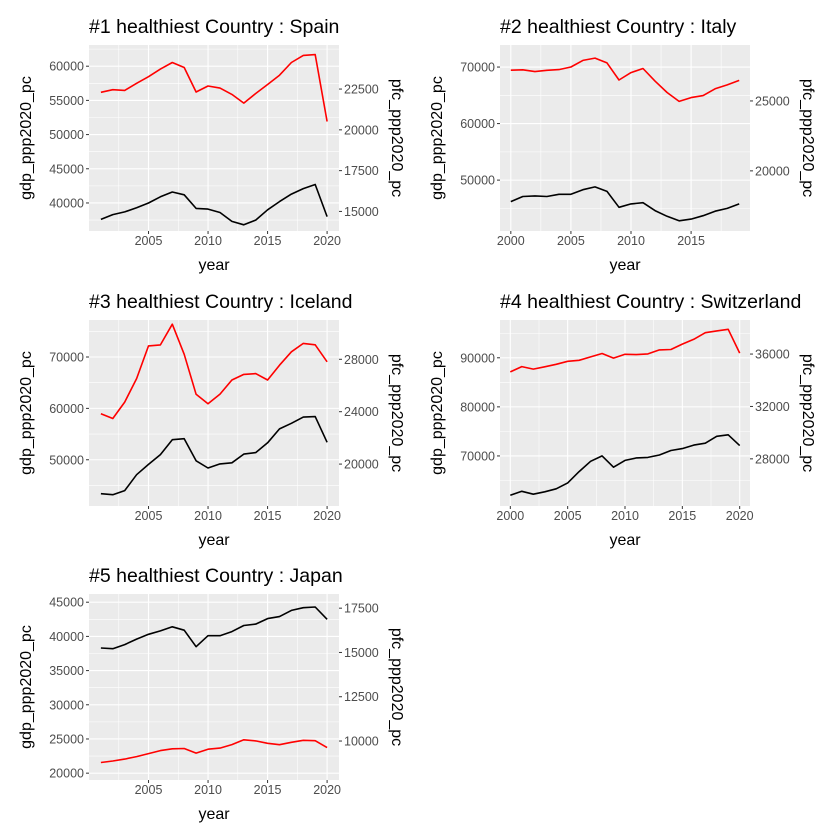 The height and width of the screenshot is (840, 840). What do you see at coordinates (66, 671) in the screenshot?
I see `y-tick-label: 35000` at bounding box center [66, 671].